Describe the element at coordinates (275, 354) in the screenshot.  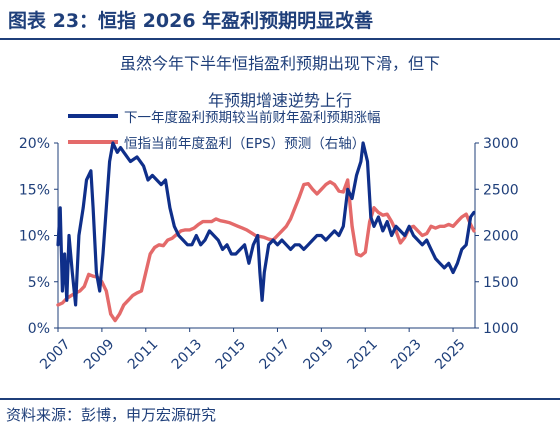
I see `x-tick-label: 2017` at that location.